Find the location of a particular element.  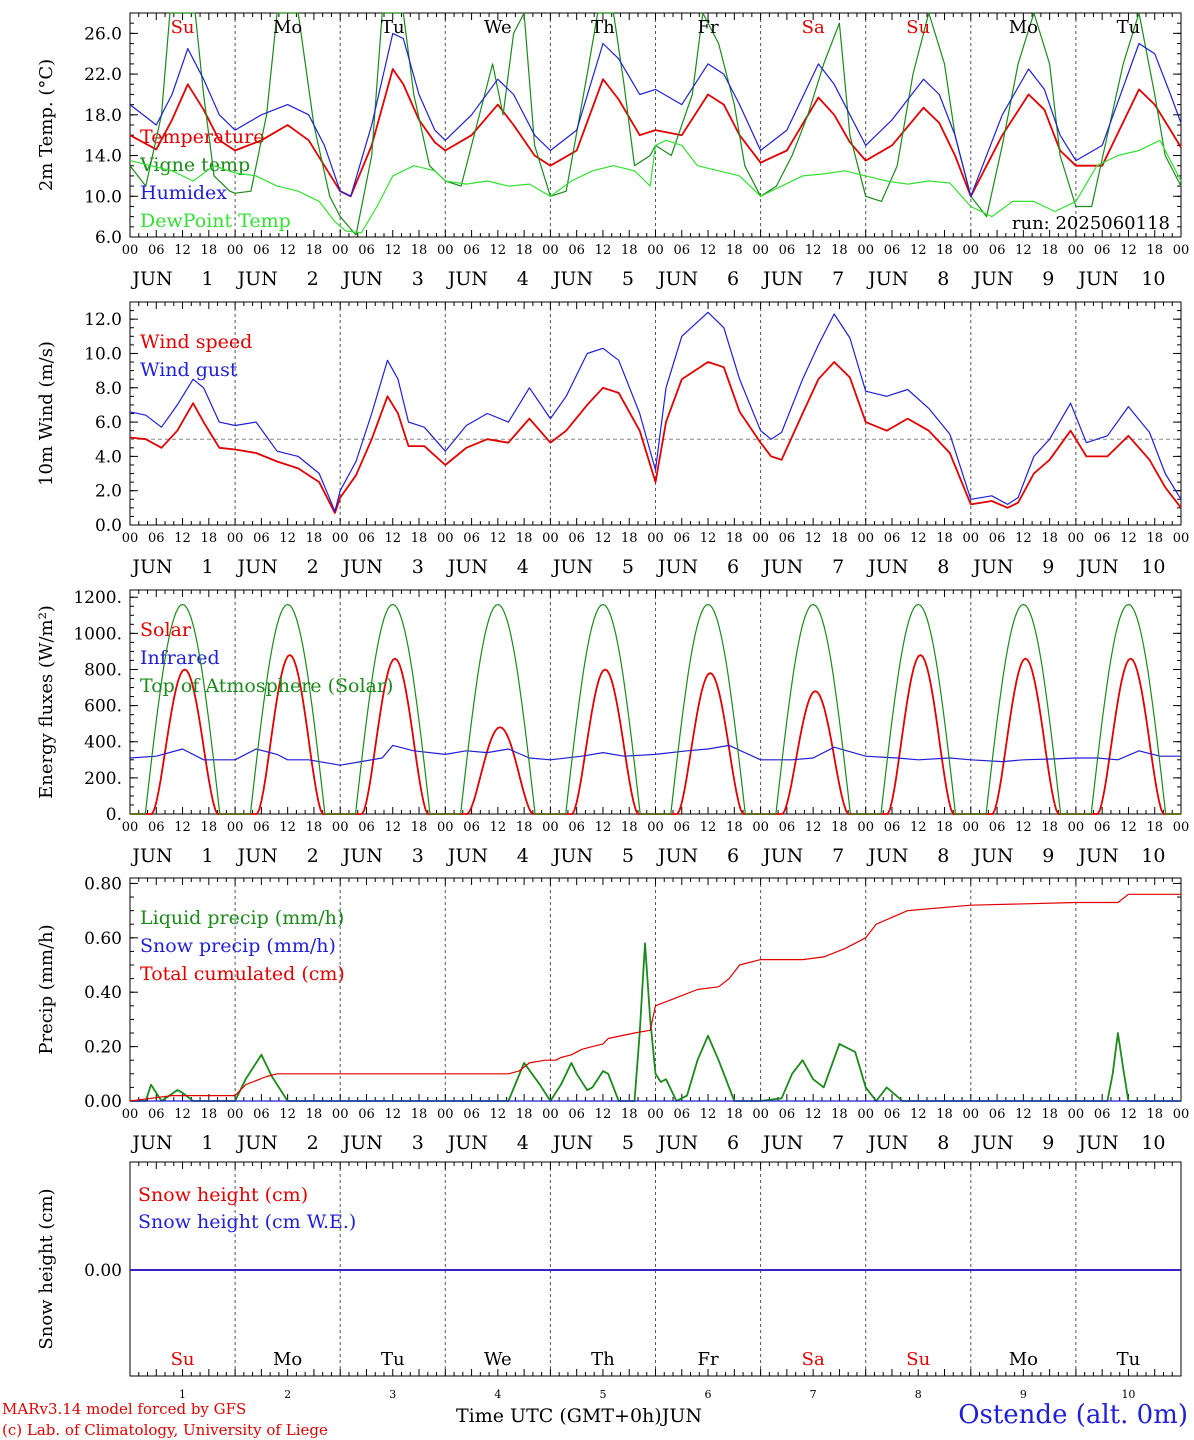

weekday-label: Tu is located at coordinates (393, 27).